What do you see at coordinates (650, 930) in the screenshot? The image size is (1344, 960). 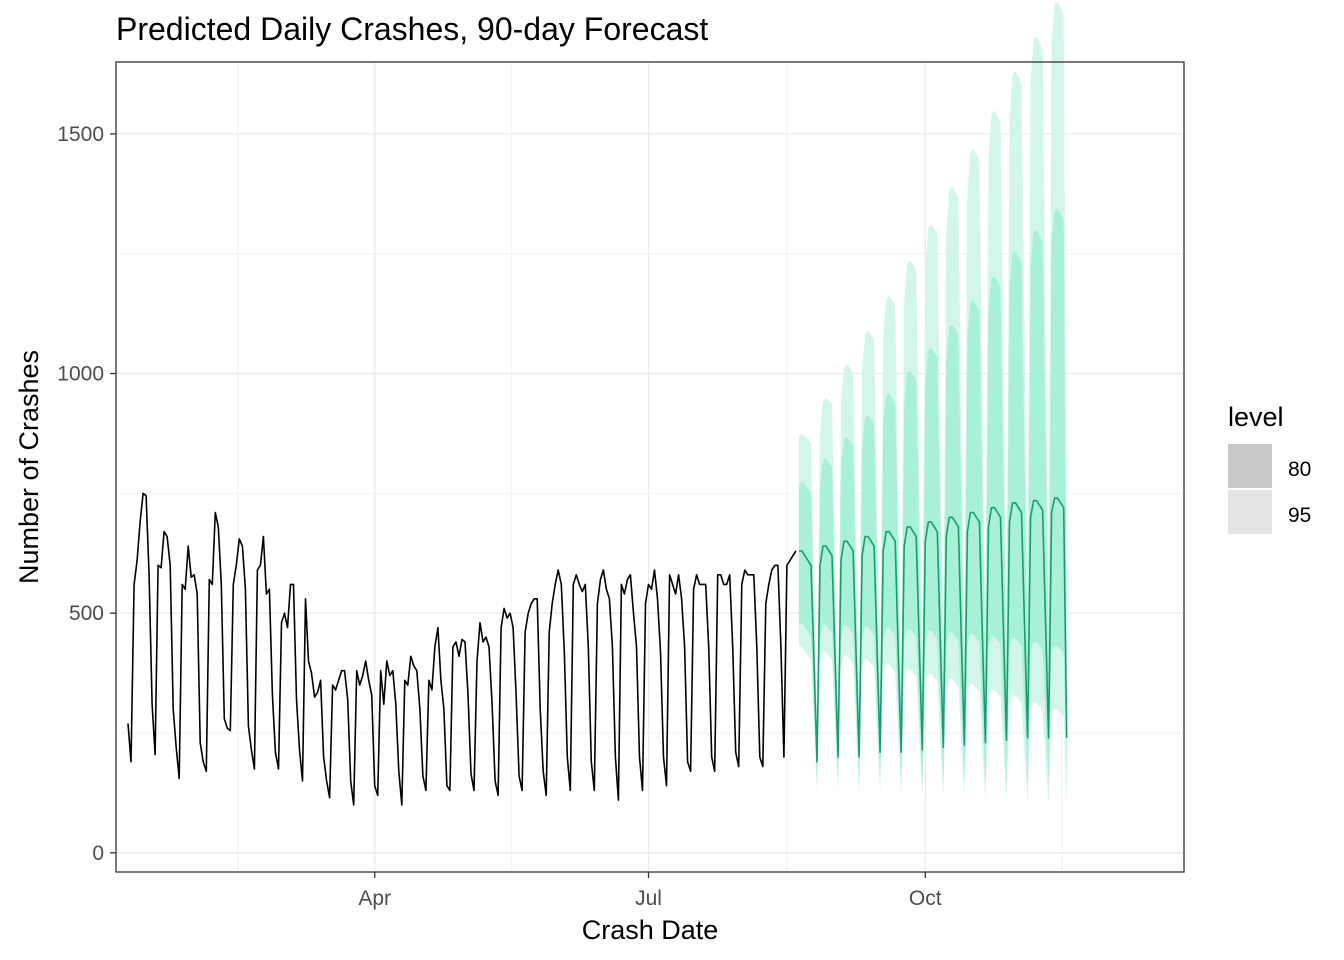 I see `x-axis-title: Crash Date` at bounding box center [650, 930].